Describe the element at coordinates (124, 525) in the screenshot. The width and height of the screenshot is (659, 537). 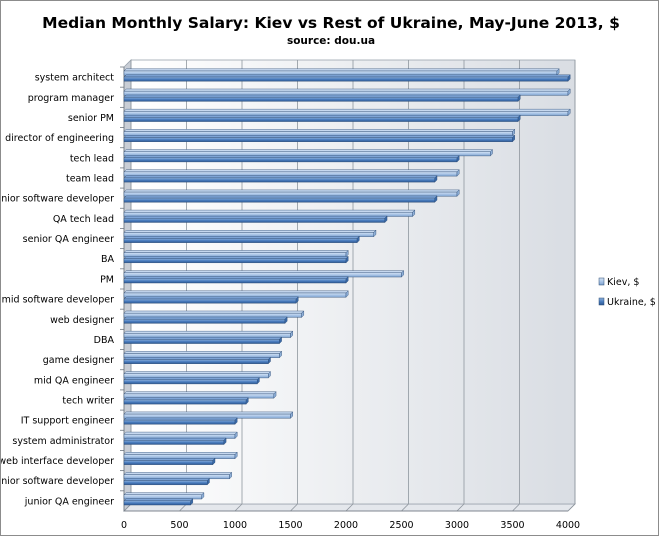
I see `x-tick-label: 0` at that location.